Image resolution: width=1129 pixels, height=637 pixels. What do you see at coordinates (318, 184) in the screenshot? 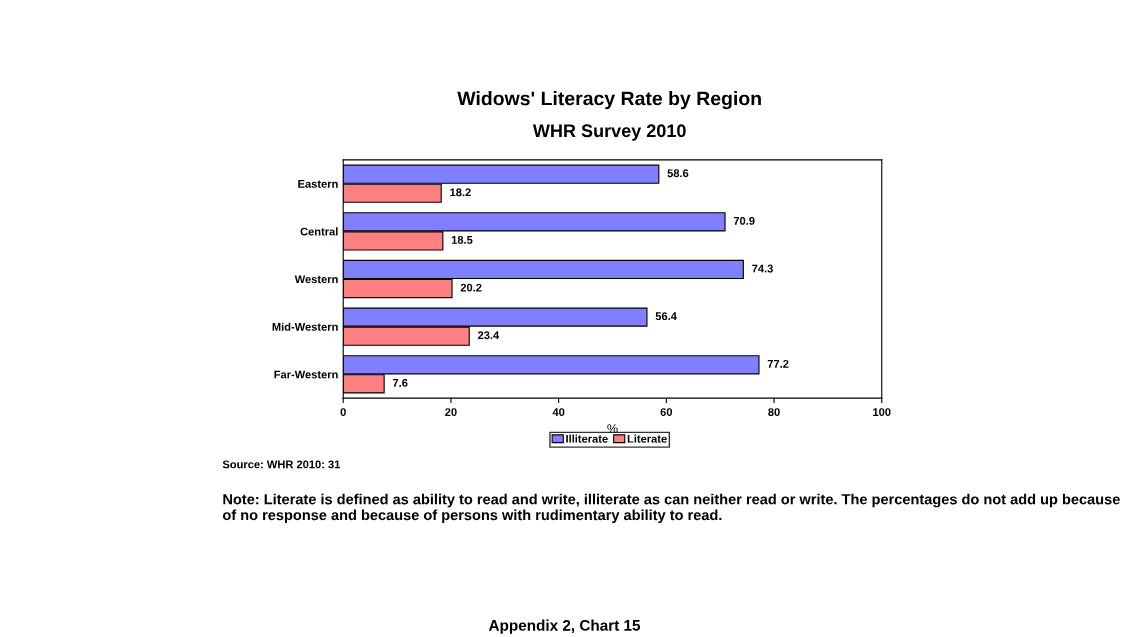
I see `y-tick-label: Eastern` at bounding box center [318, 184].